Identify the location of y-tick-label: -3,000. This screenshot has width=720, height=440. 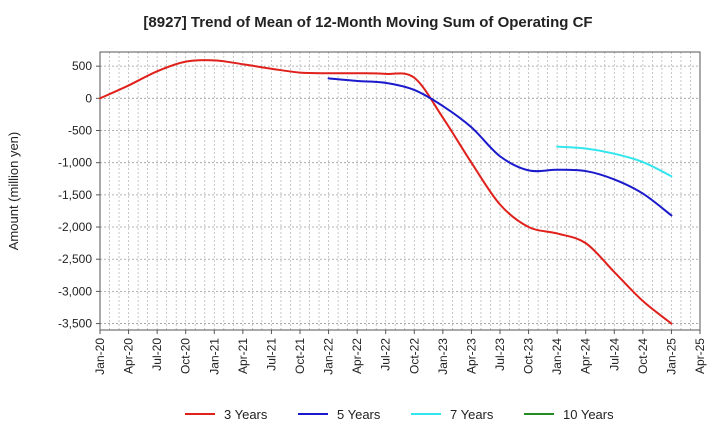
(75, 291).